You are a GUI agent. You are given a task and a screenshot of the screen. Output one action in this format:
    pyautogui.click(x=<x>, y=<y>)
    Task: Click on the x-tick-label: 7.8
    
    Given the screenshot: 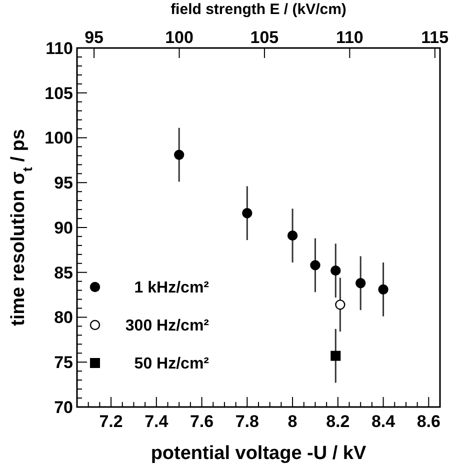 What is the action you would take?
    pyautogui.click(x=247, y=421)
    